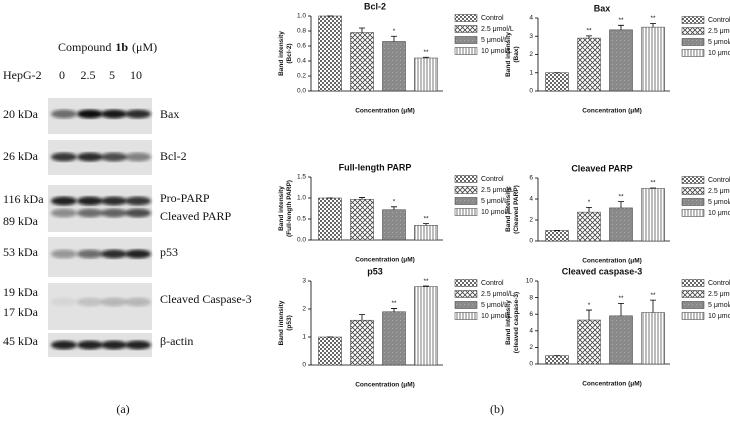 Image resolution: width=730 pixels, height=428 pixels. Describe the element at coordinates (375, 6) in the screenshot. I see `chart-title: Bcl-2` at that location.